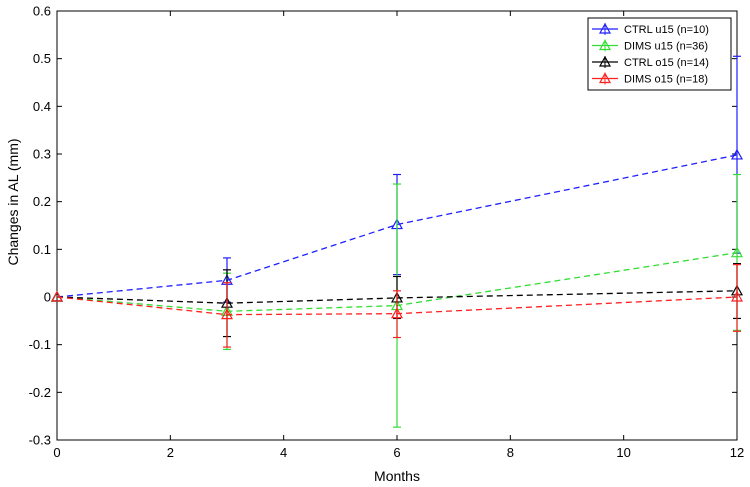  I want to click on x-tick-label: 0, so click(56, 452).